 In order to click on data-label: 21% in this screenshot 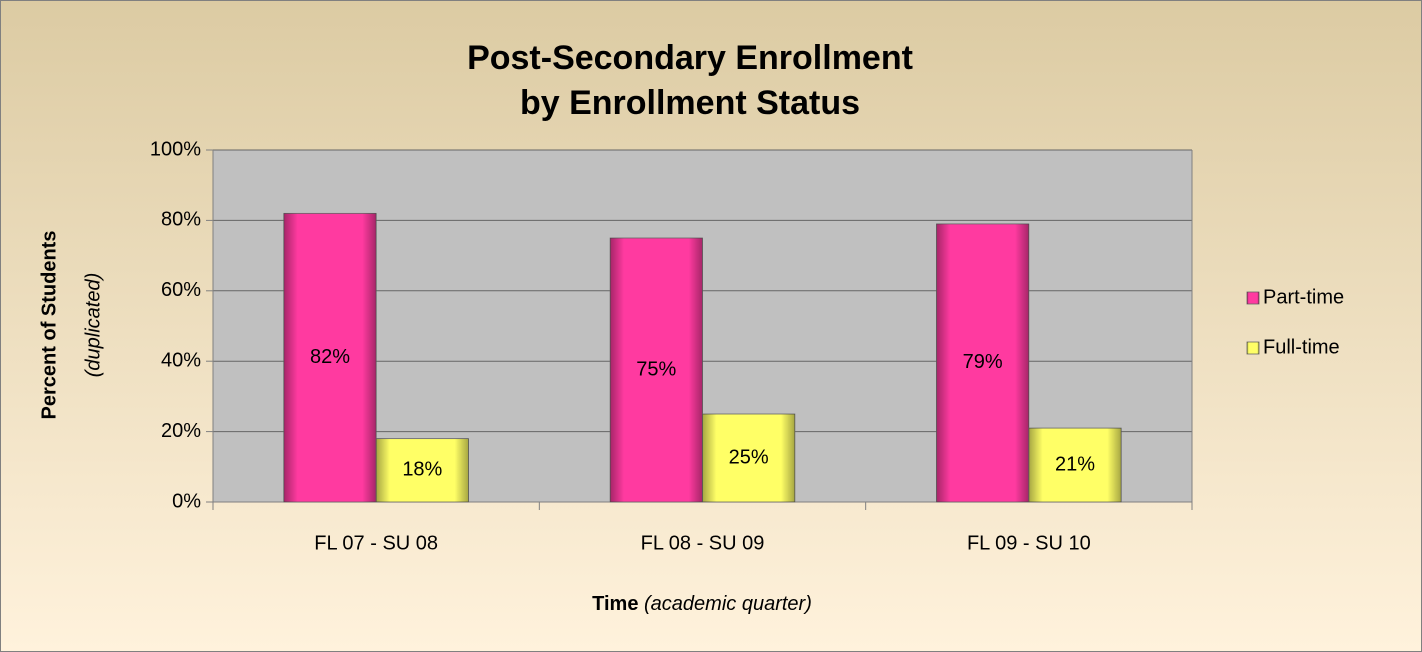, I will do `click(1075, 464)`.